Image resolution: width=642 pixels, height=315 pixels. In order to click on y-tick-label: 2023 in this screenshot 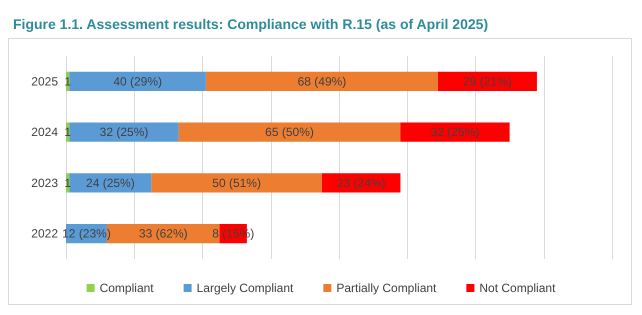, I will do `click(44, 183)`.